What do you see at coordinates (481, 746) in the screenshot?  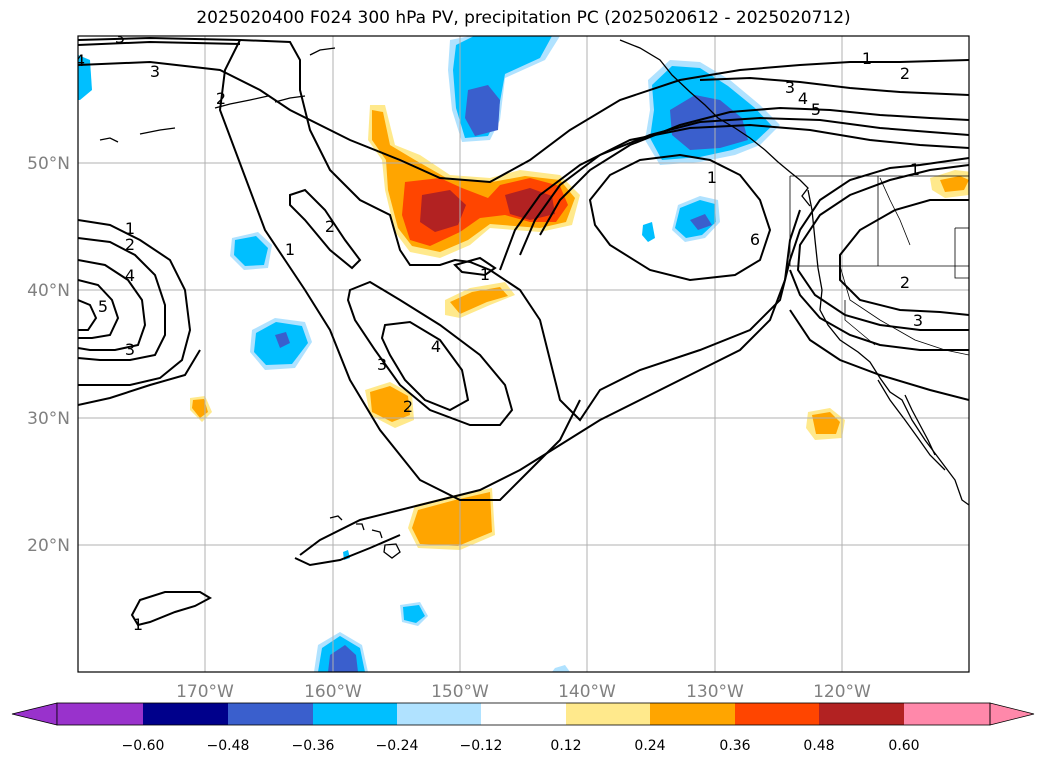 I see `colorbar-tick-4: −0.12` at bounding box center [481, 746].